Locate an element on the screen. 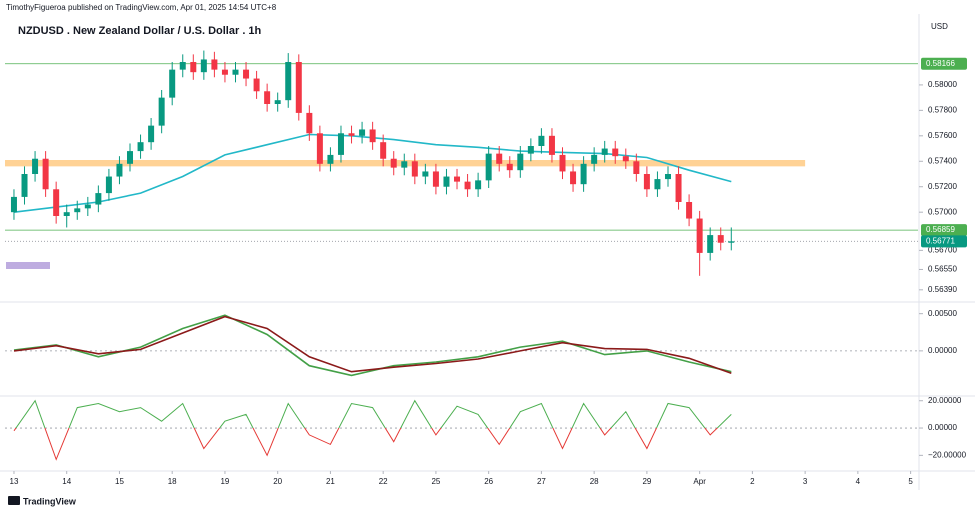  y-tick-label: 0.57000 is located at coordinates (942, 211).